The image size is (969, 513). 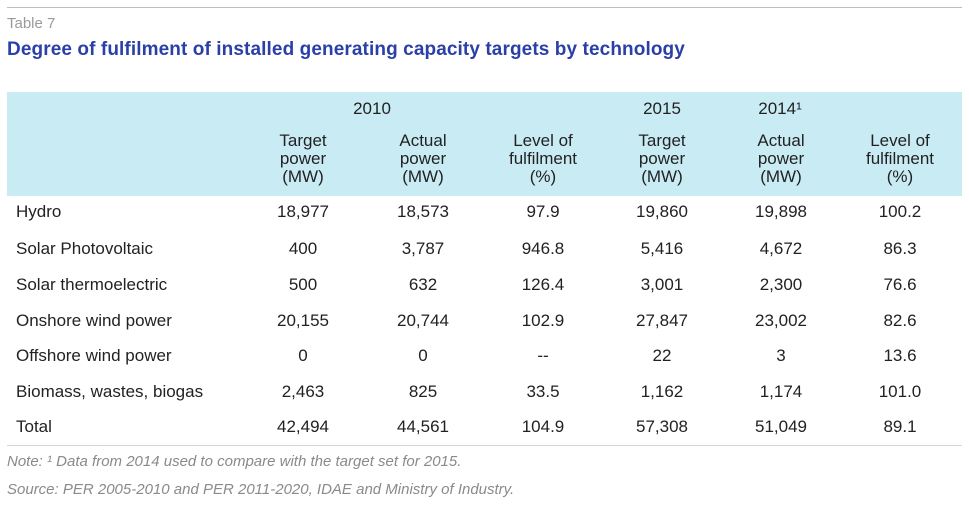 What do you see at coordinates (781, 355) in the screenshot?
I see `table-cell: 3` at bounding box center [781, 355].